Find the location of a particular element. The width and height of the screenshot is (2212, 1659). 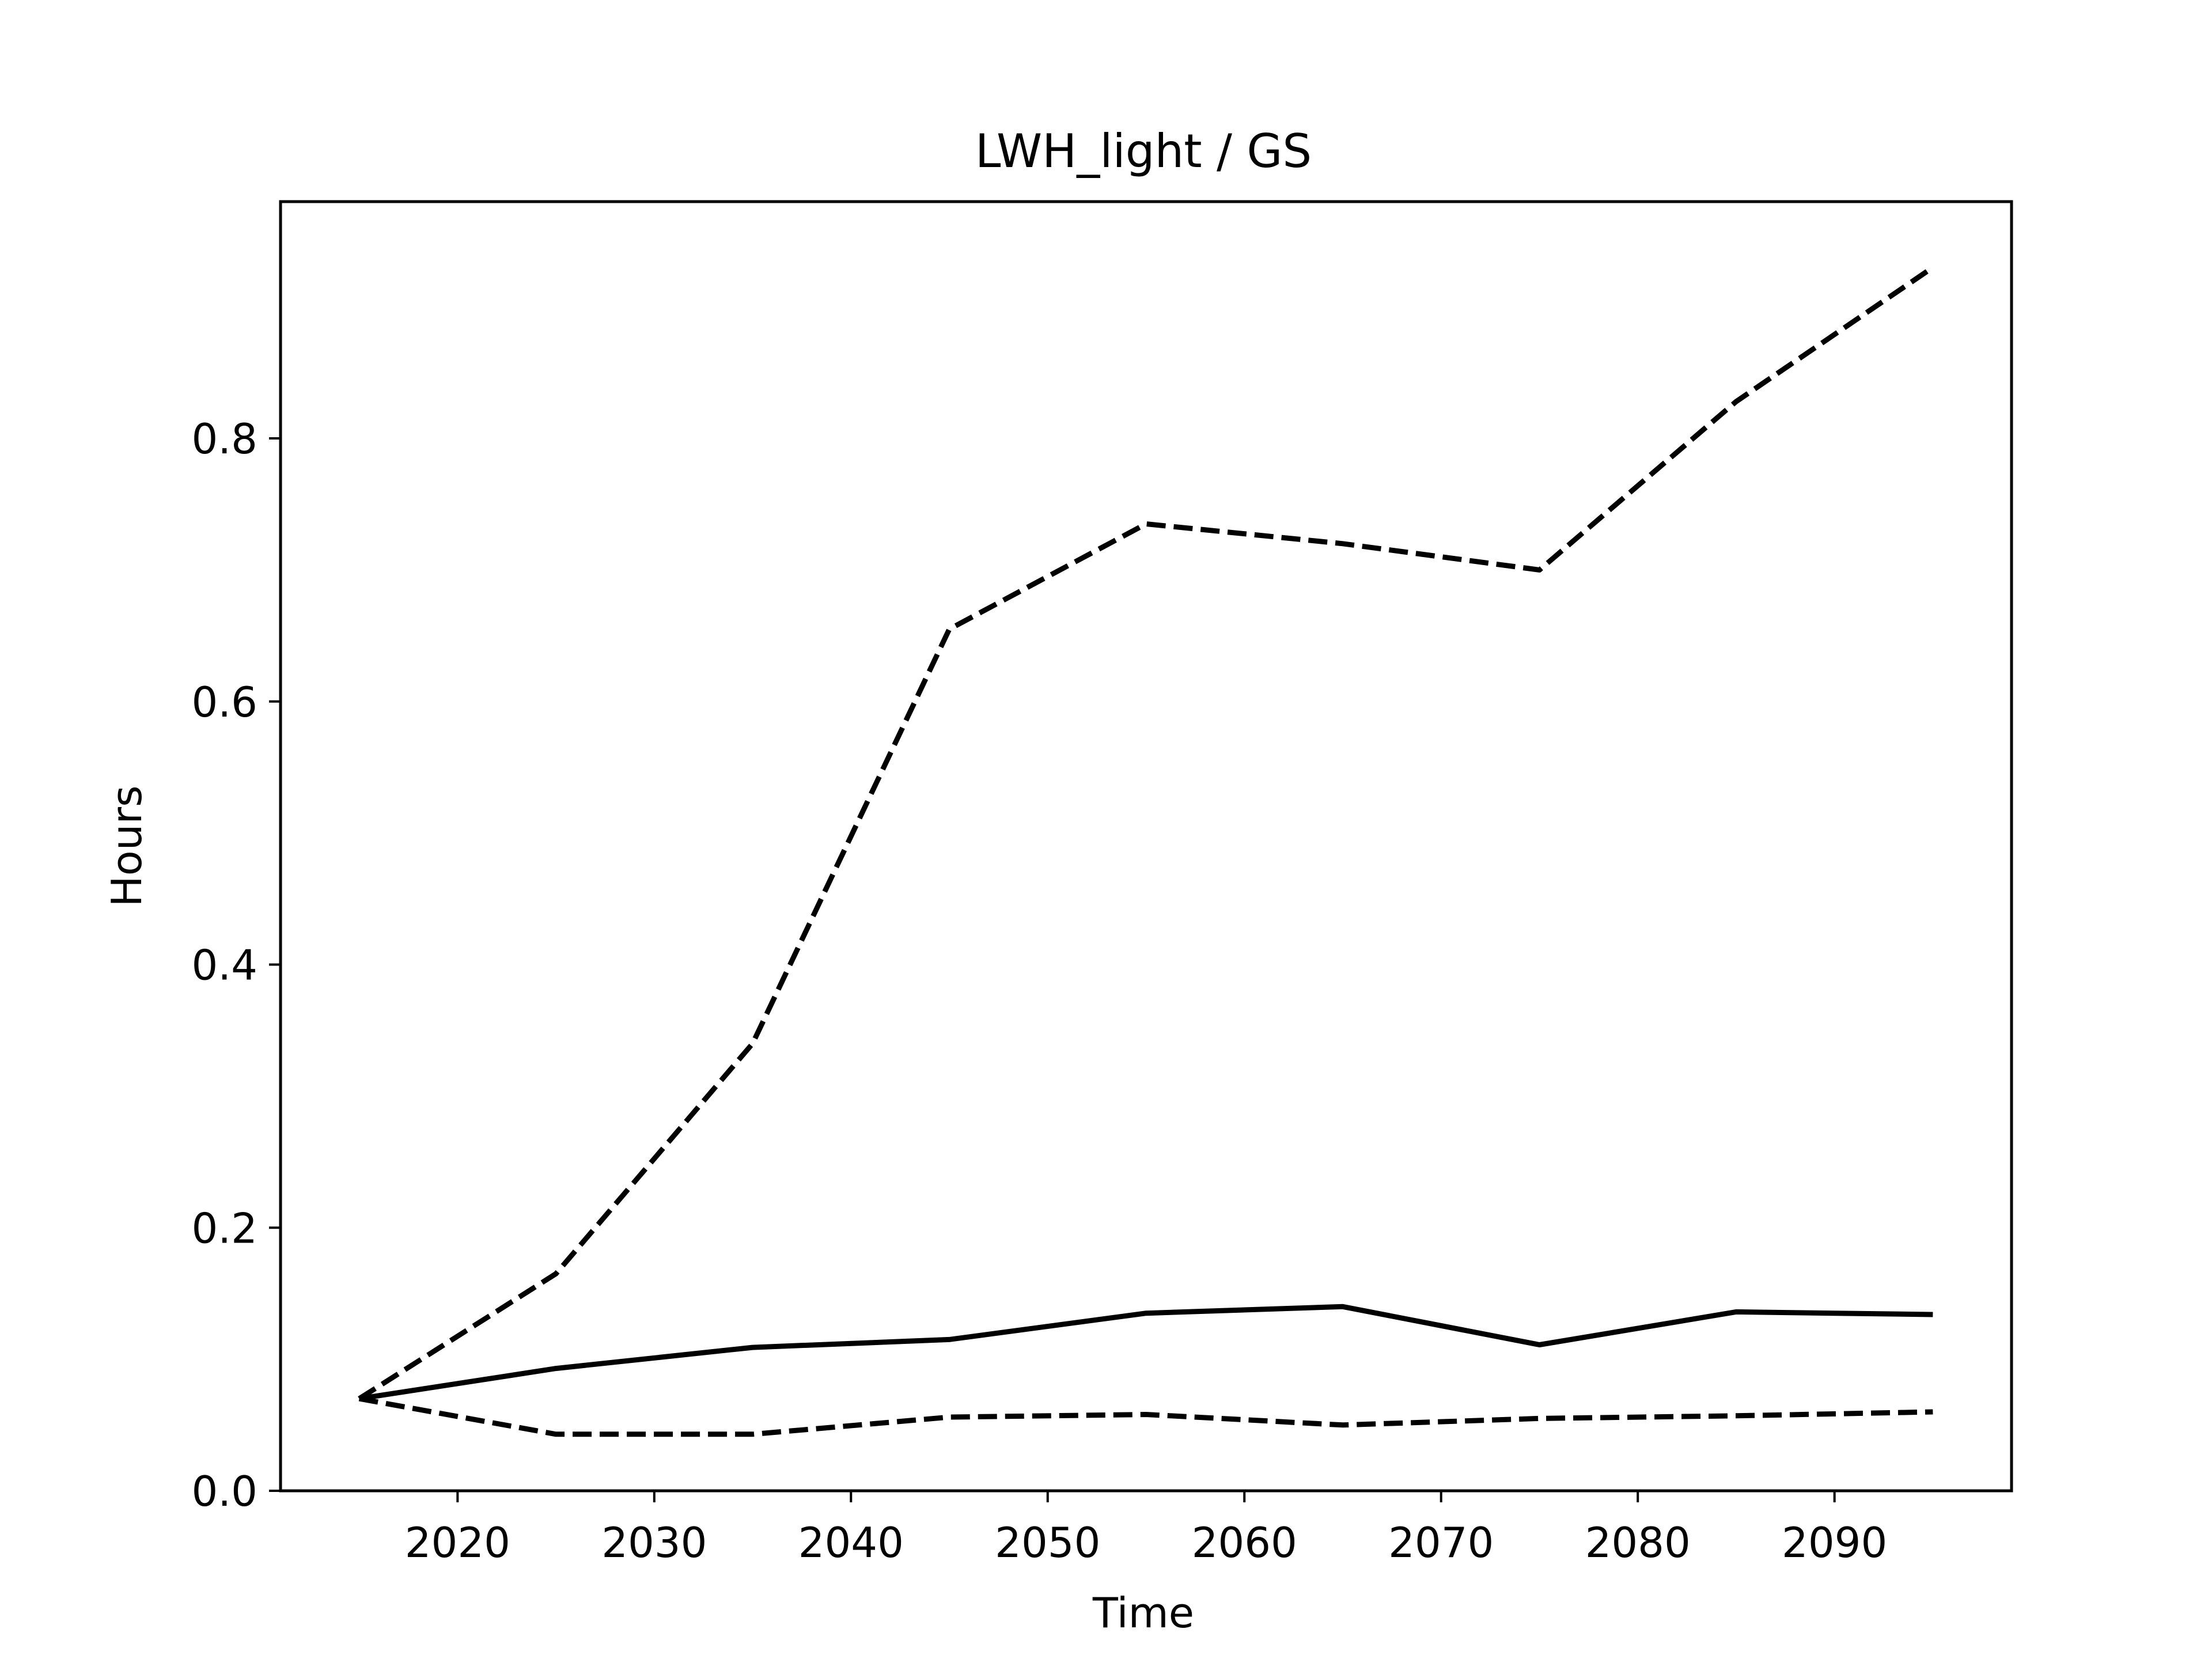

x-tick-label: 2040 is located at coordinates (851, 1542).